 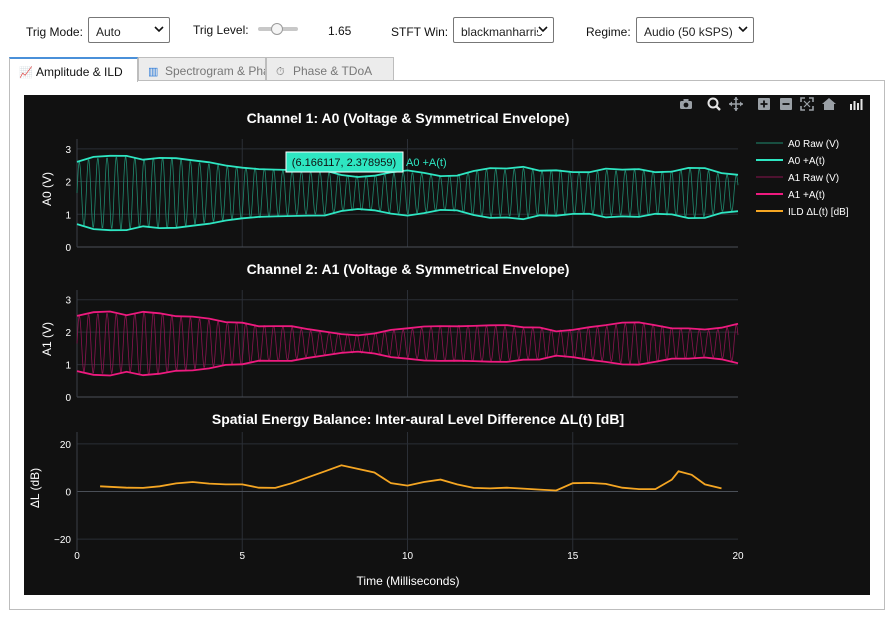 I want to click on legend-label: A1 Raw (V), so click(x=813, y=178).